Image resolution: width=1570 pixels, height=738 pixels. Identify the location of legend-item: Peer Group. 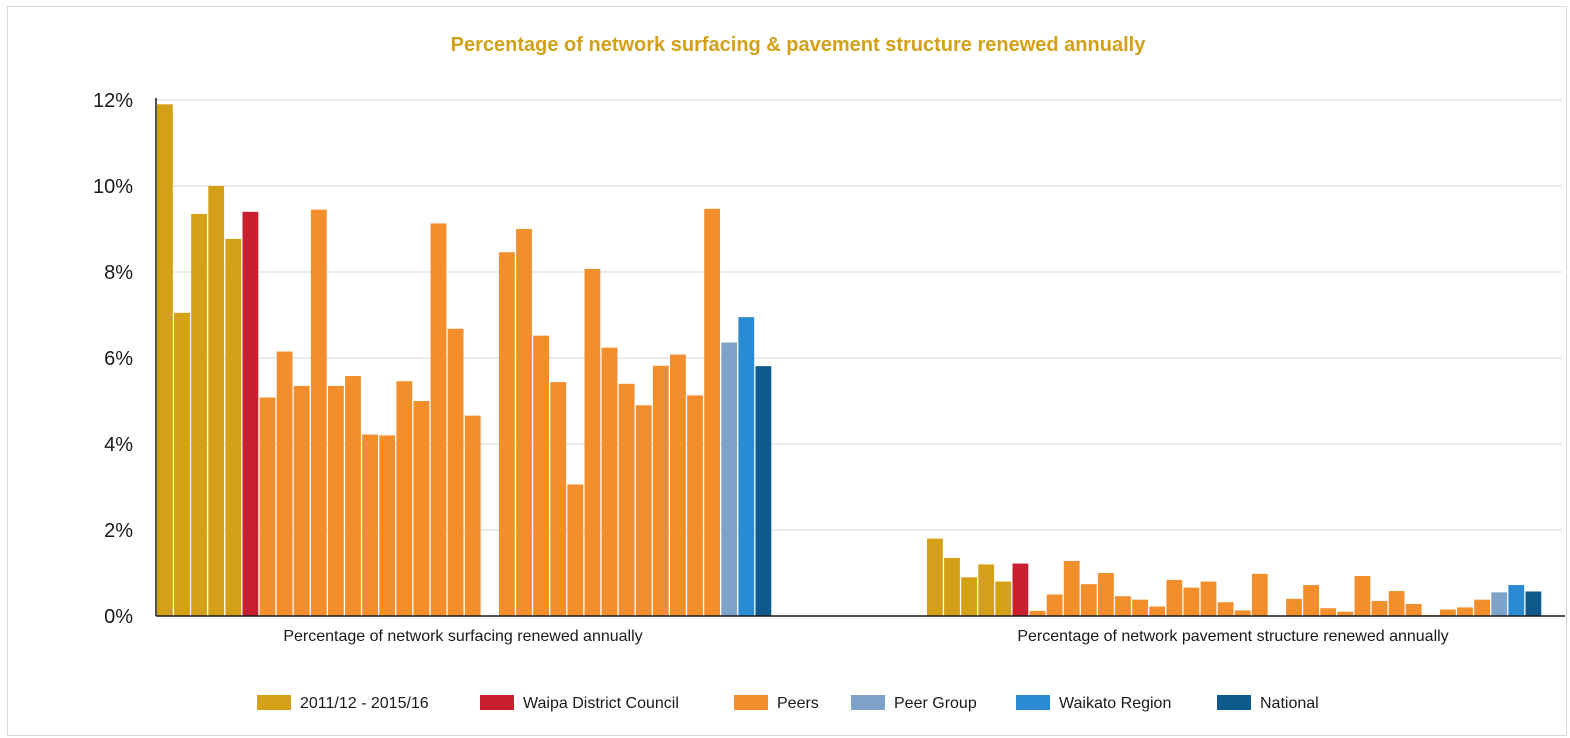
(914, 703).